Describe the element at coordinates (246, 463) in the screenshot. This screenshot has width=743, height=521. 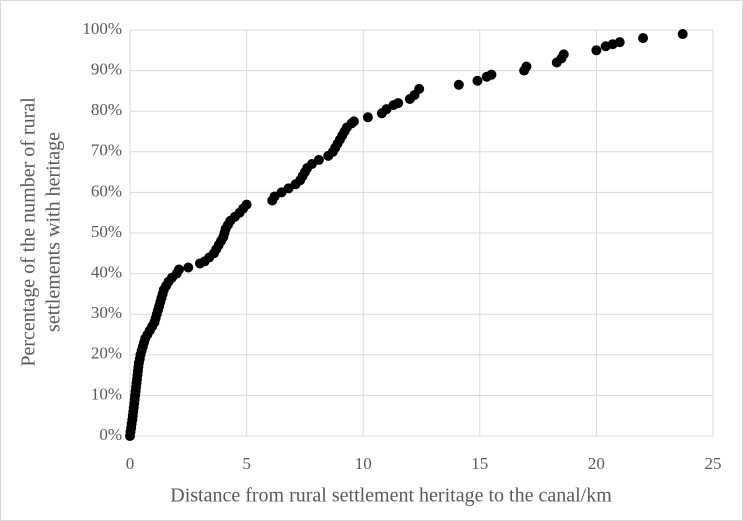
I see `x-tick-label: 5` at that location.